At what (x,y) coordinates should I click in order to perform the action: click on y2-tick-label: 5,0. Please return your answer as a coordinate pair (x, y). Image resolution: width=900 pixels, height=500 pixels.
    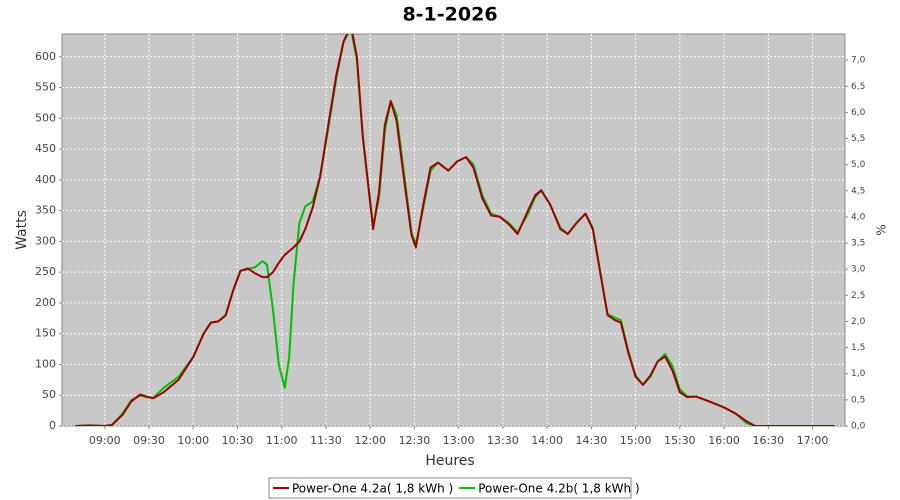
    Looking at the image, I should click on (858, 165).